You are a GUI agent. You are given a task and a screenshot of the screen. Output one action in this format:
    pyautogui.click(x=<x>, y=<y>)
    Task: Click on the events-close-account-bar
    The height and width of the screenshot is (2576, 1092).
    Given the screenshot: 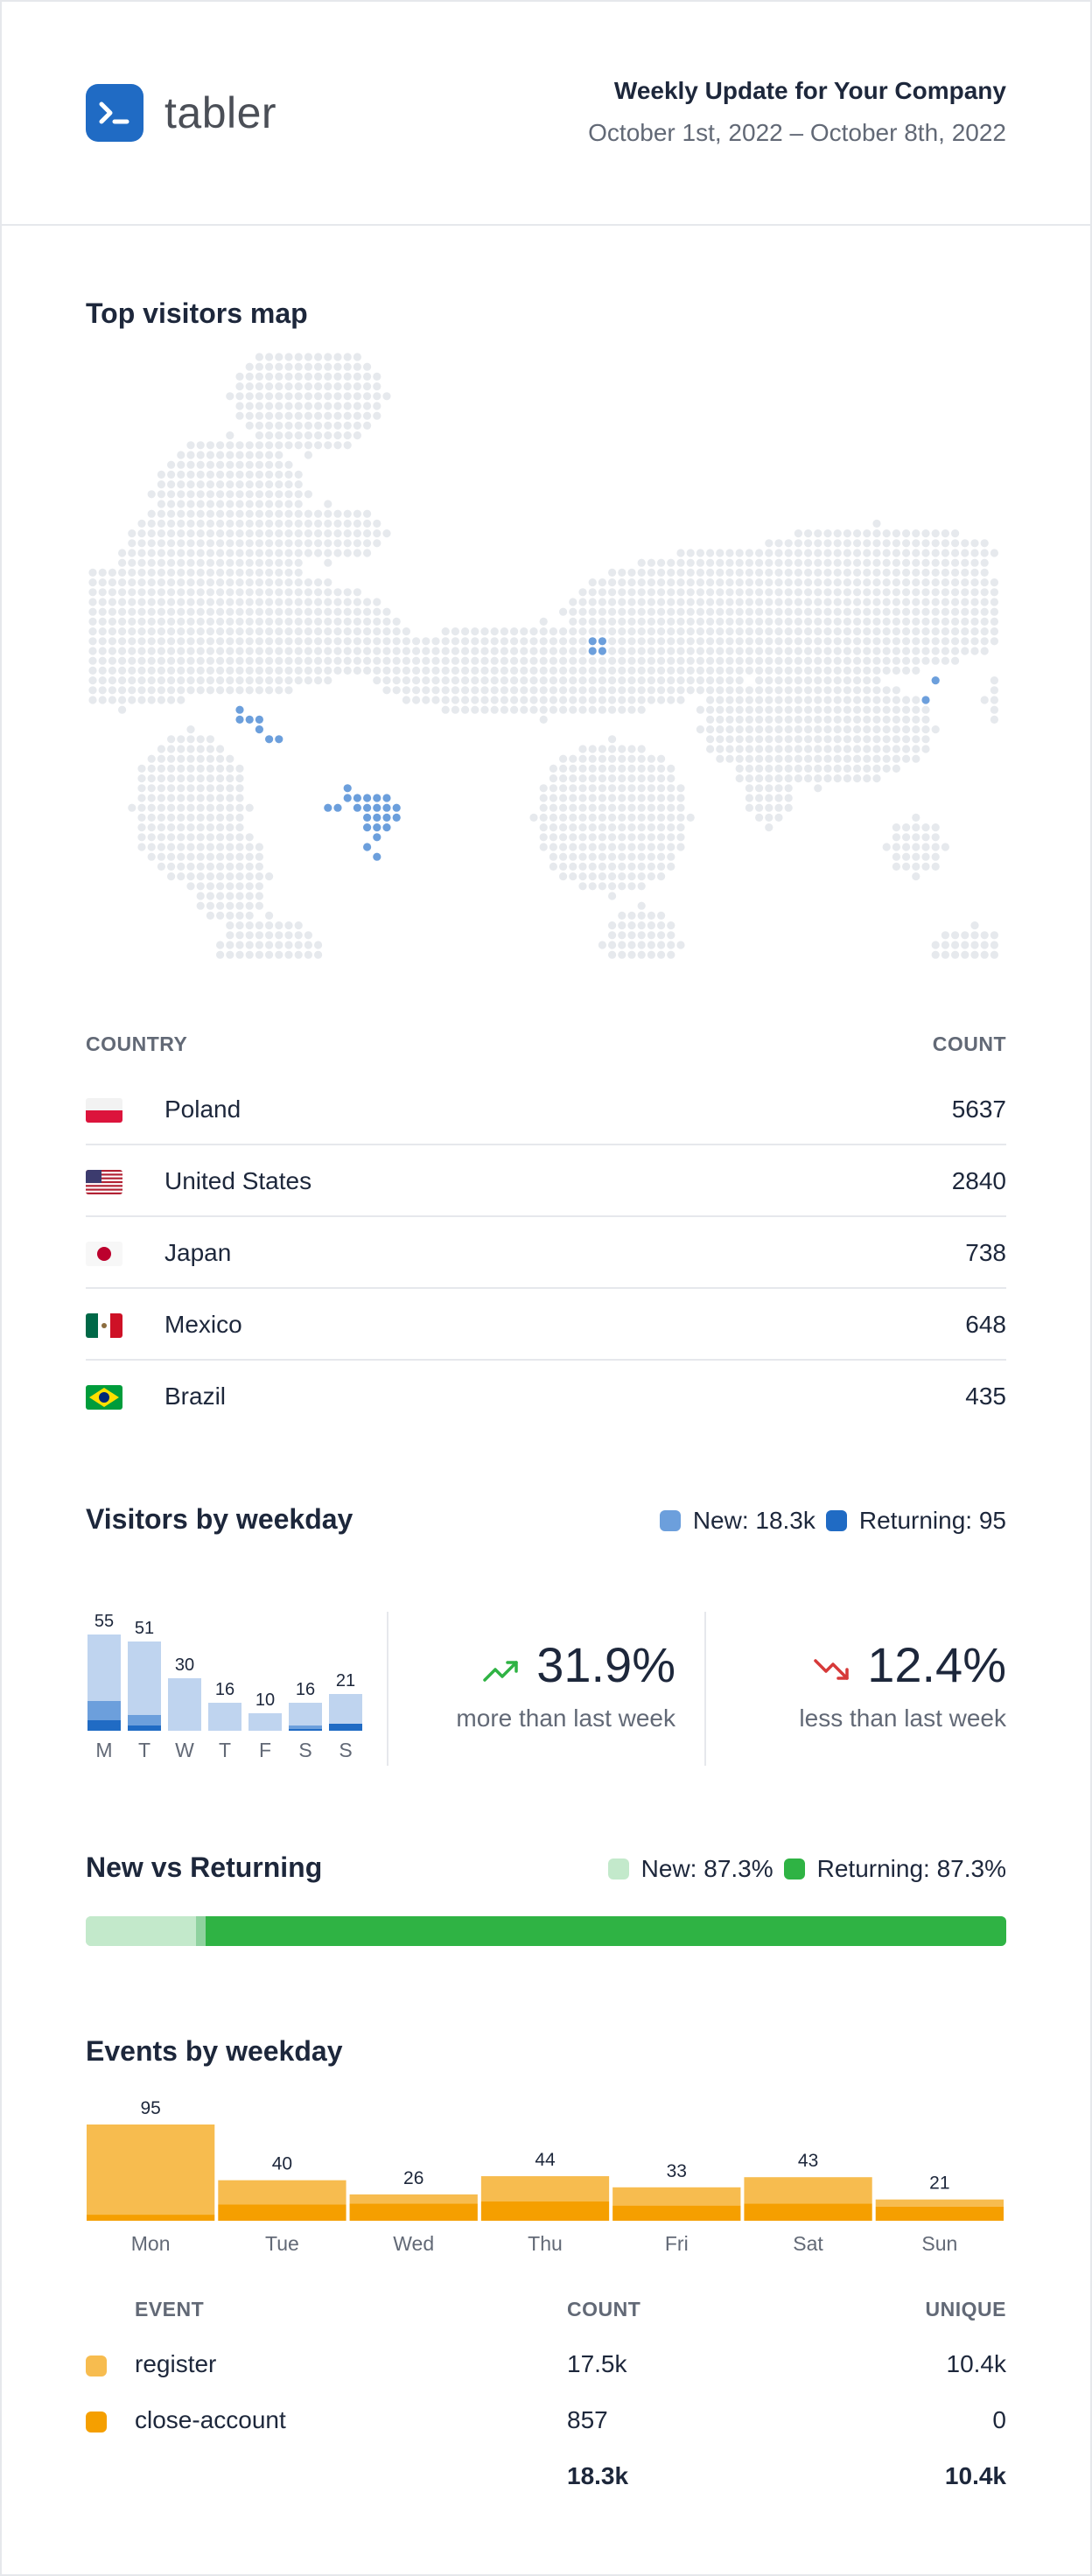 What is the action you would take?
    pyautogui.click(x=939, y=2213)
    